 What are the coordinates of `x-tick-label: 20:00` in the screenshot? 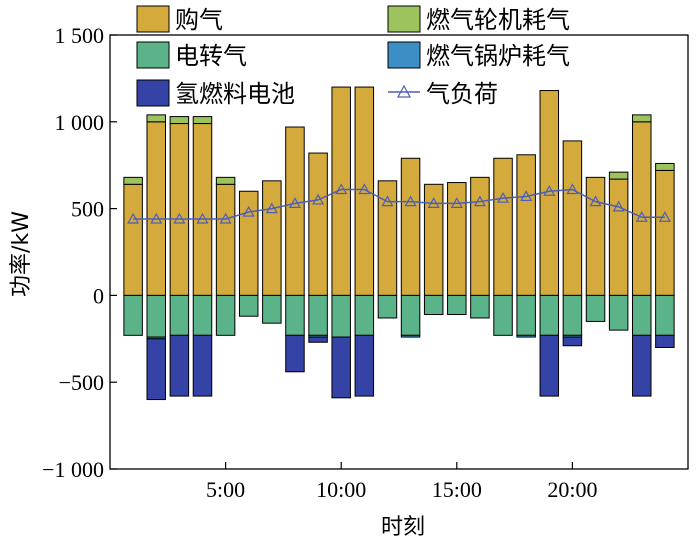 It's located at (572, 489).